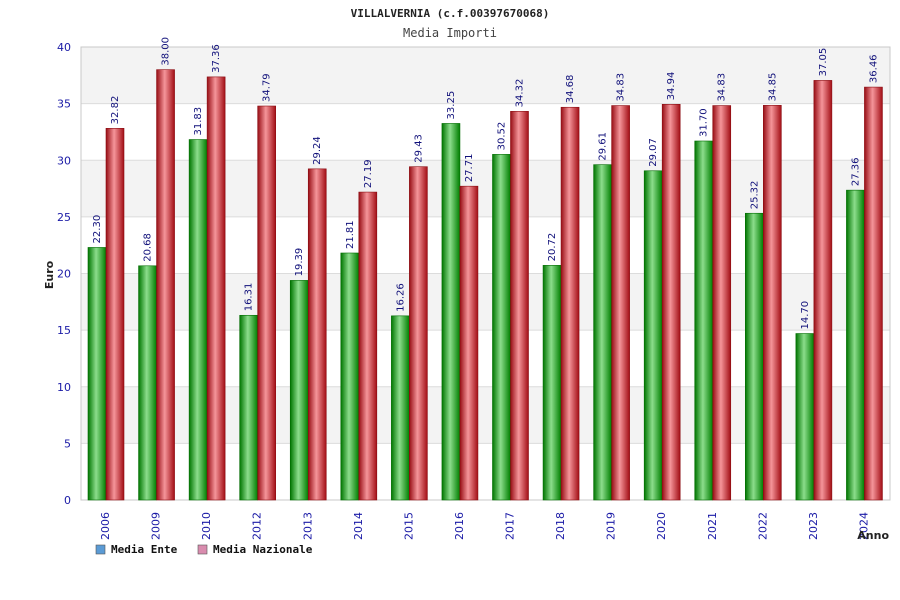 The height and width of the screenshot is (600, 900). Describe the element at coordinates (198, 121) in the screenshot. I see `bar-value-label: 31.83` at that location.